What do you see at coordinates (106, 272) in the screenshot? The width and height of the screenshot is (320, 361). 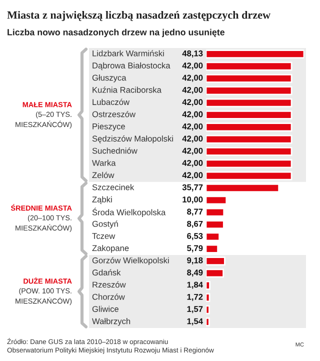 I see `y-tick-label: Gdańsk` at bounding box center [106, 272].